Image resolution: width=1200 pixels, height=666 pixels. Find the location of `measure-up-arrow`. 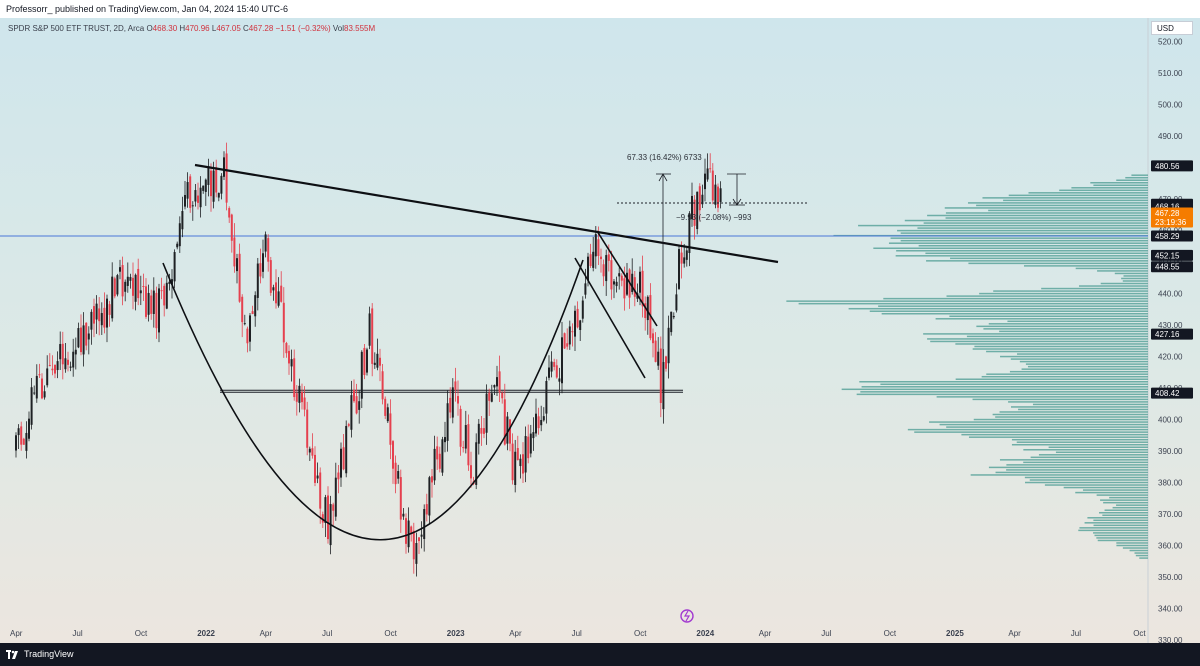

measure-up-arrow is located at coordinates (663, 177).